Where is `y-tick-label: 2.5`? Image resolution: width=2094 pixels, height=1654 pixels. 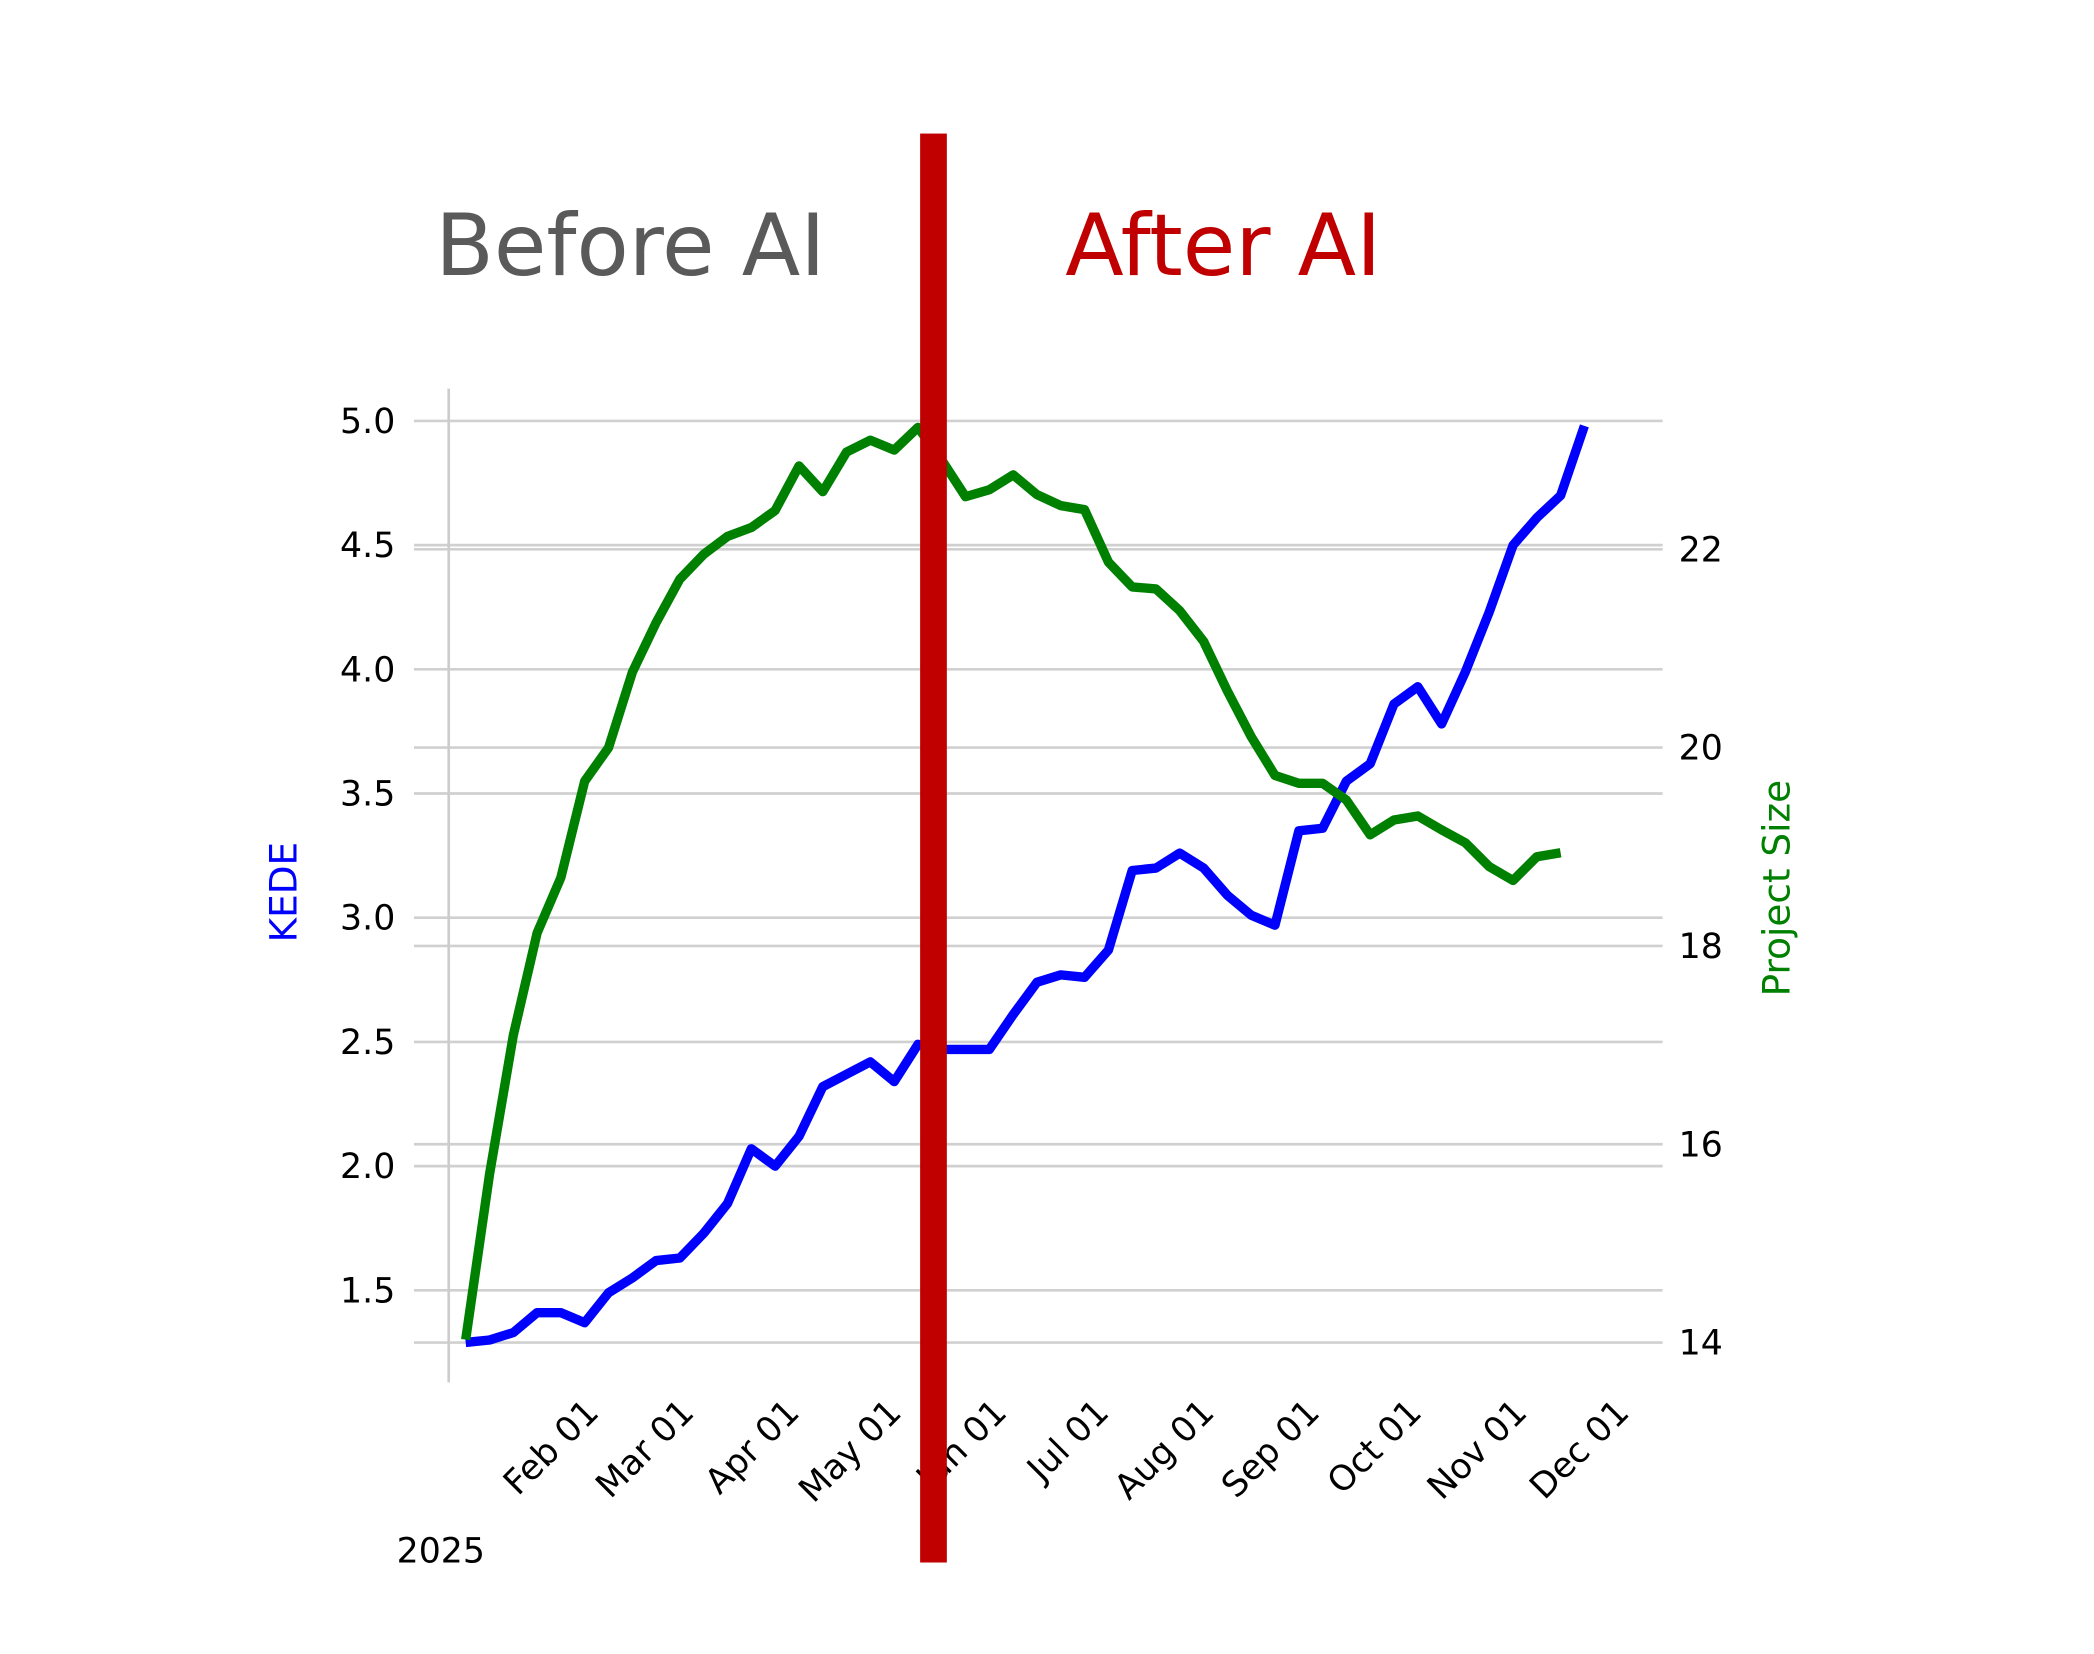
y-tick-label: 2.5 is located at coordinates (367, 1043).